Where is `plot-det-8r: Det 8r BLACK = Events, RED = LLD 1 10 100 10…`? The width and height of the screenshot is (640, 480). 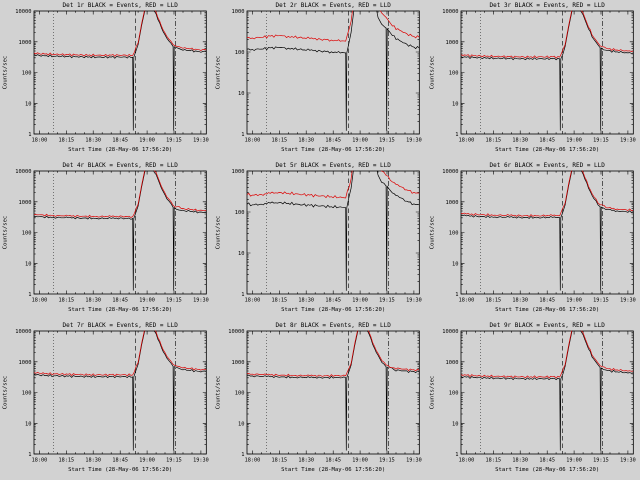 plot-det-8r: Det 8r BLACK = Events, RED = LLD 1 10 100 10… is located at coordinates (319, 400).